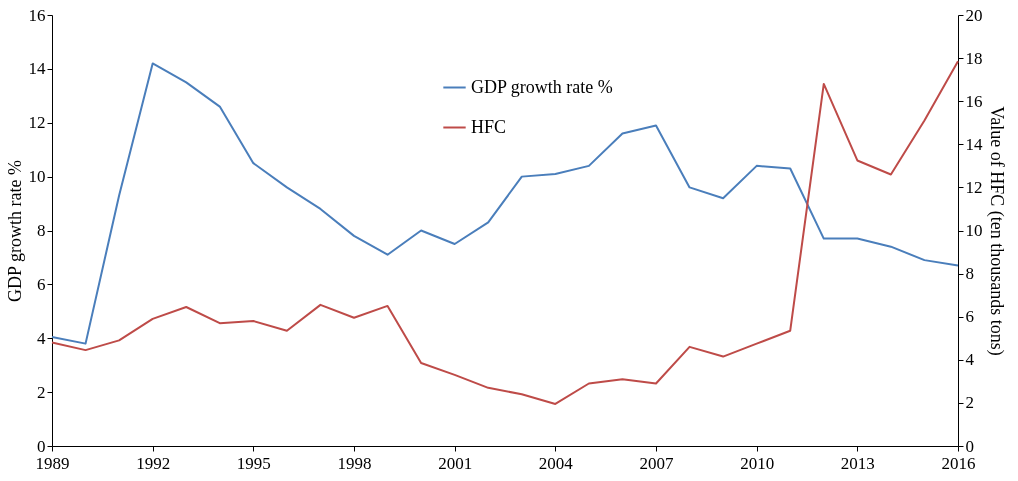  Describe the element at coordinates (52, 463) in the screenshot. I see `x-tick-label: 1989` at that location.